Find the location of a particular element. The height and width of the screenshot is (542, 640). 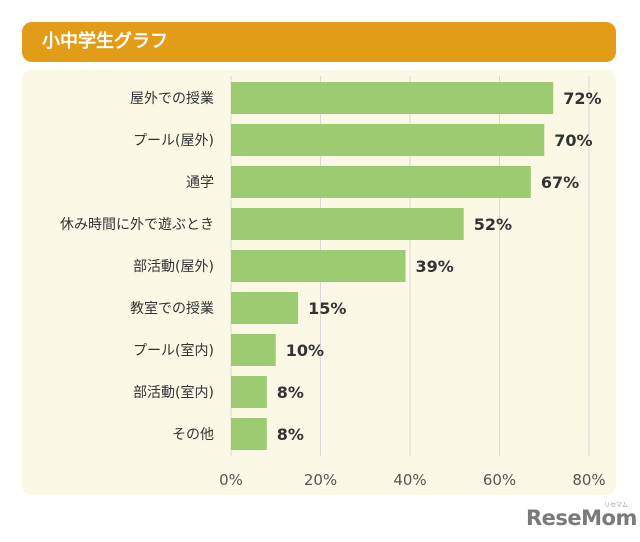

value-label: 39% is located at coordinates (435, 266).